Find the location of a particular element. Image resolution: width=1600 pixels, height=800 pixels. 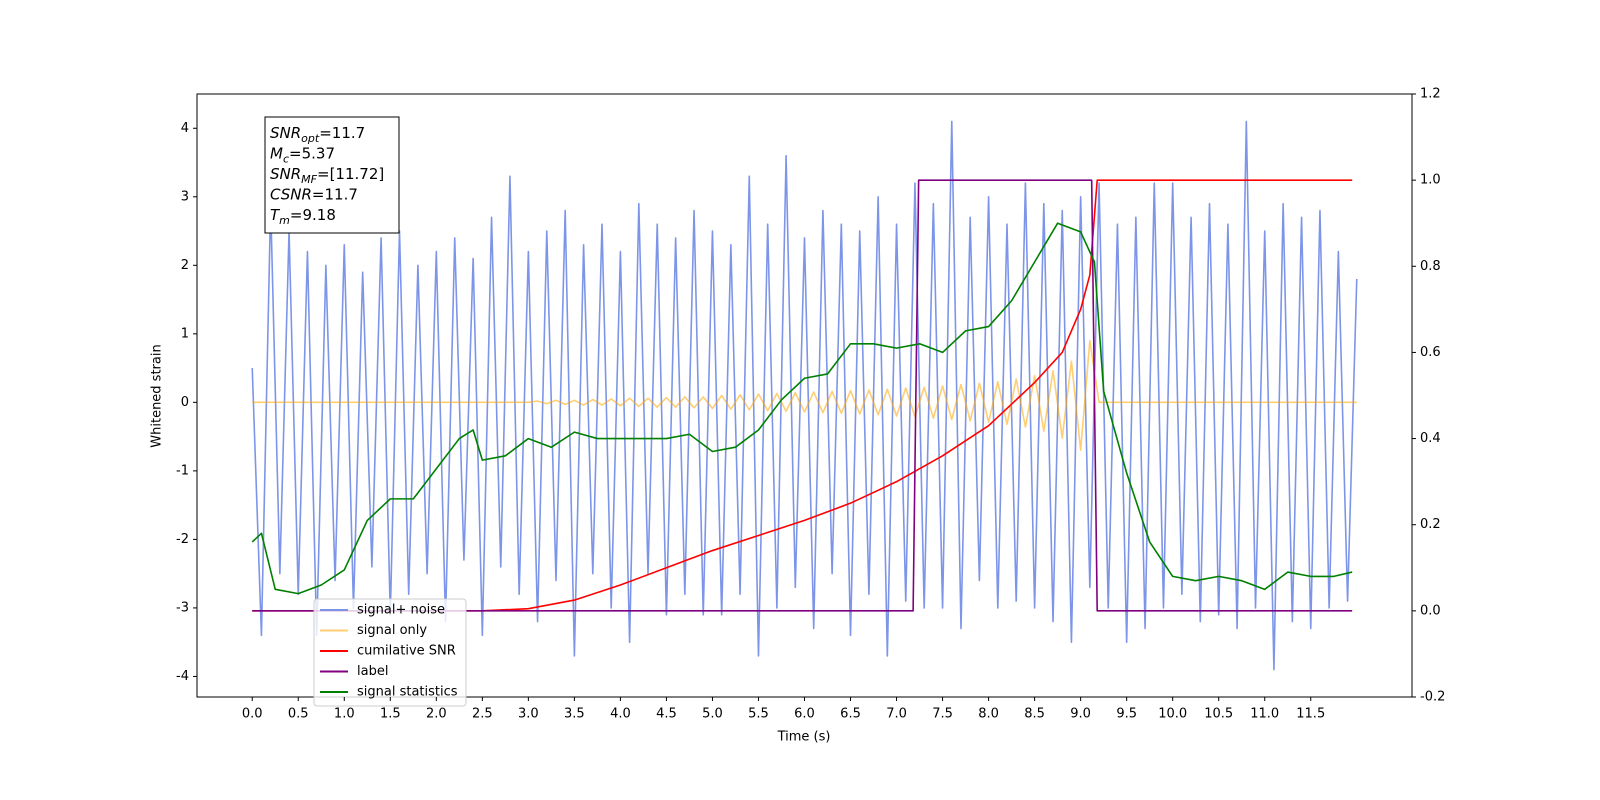

annotation-box is located at coordinates (332, 175).